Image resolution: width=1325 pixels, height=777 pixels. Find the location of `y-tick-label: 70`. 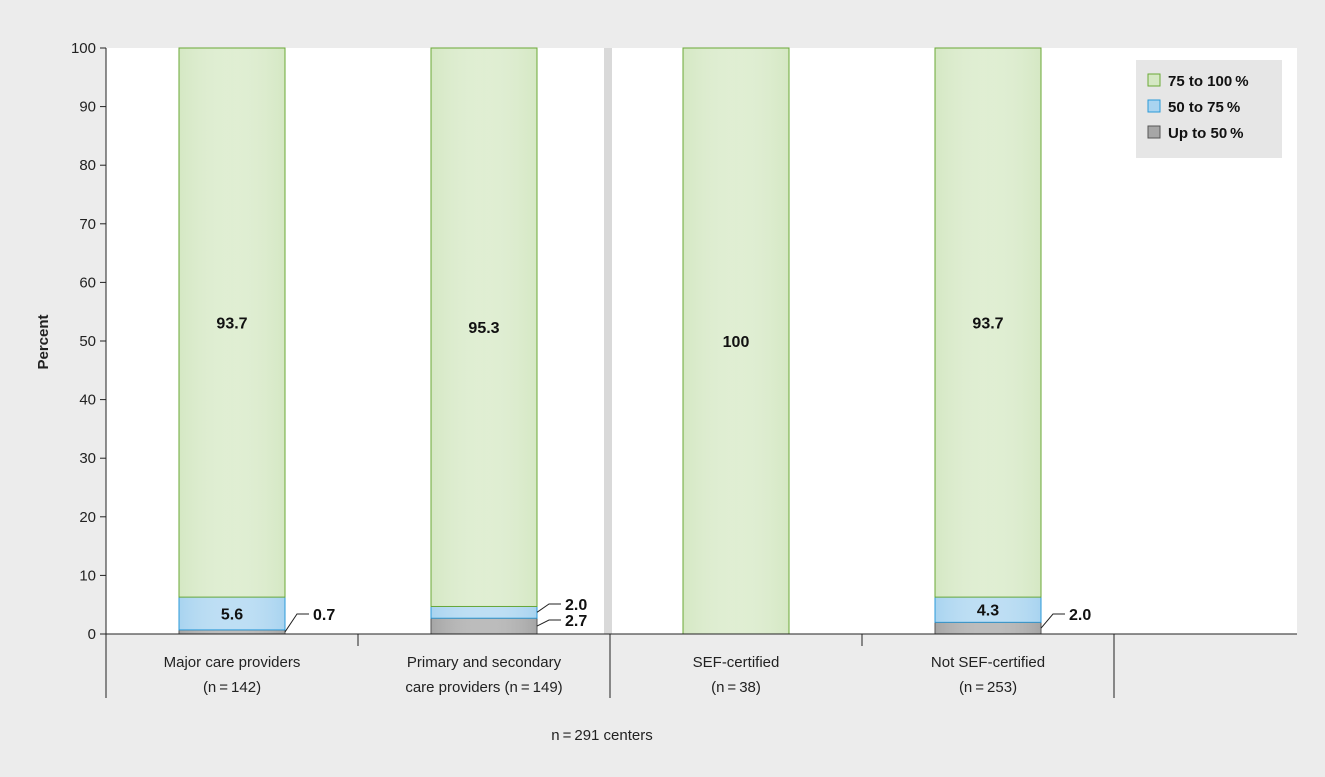

y-tick-label: 70 is located at coordinates (87, 224).